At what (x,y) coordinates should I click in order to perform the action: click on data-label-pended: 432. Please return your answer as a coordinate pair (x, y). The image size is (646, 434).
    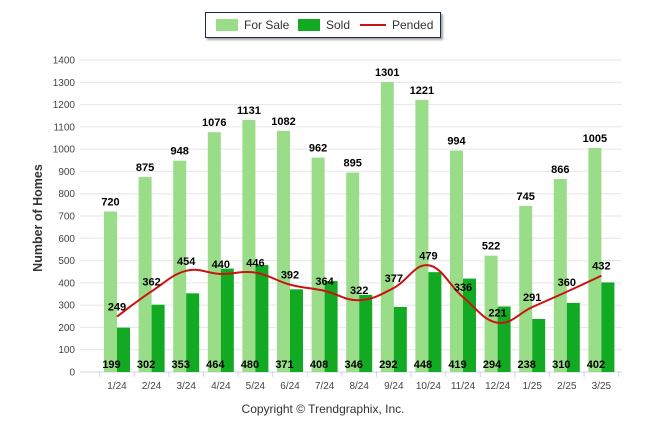
    Looking at the image, I should click on (601, 267).